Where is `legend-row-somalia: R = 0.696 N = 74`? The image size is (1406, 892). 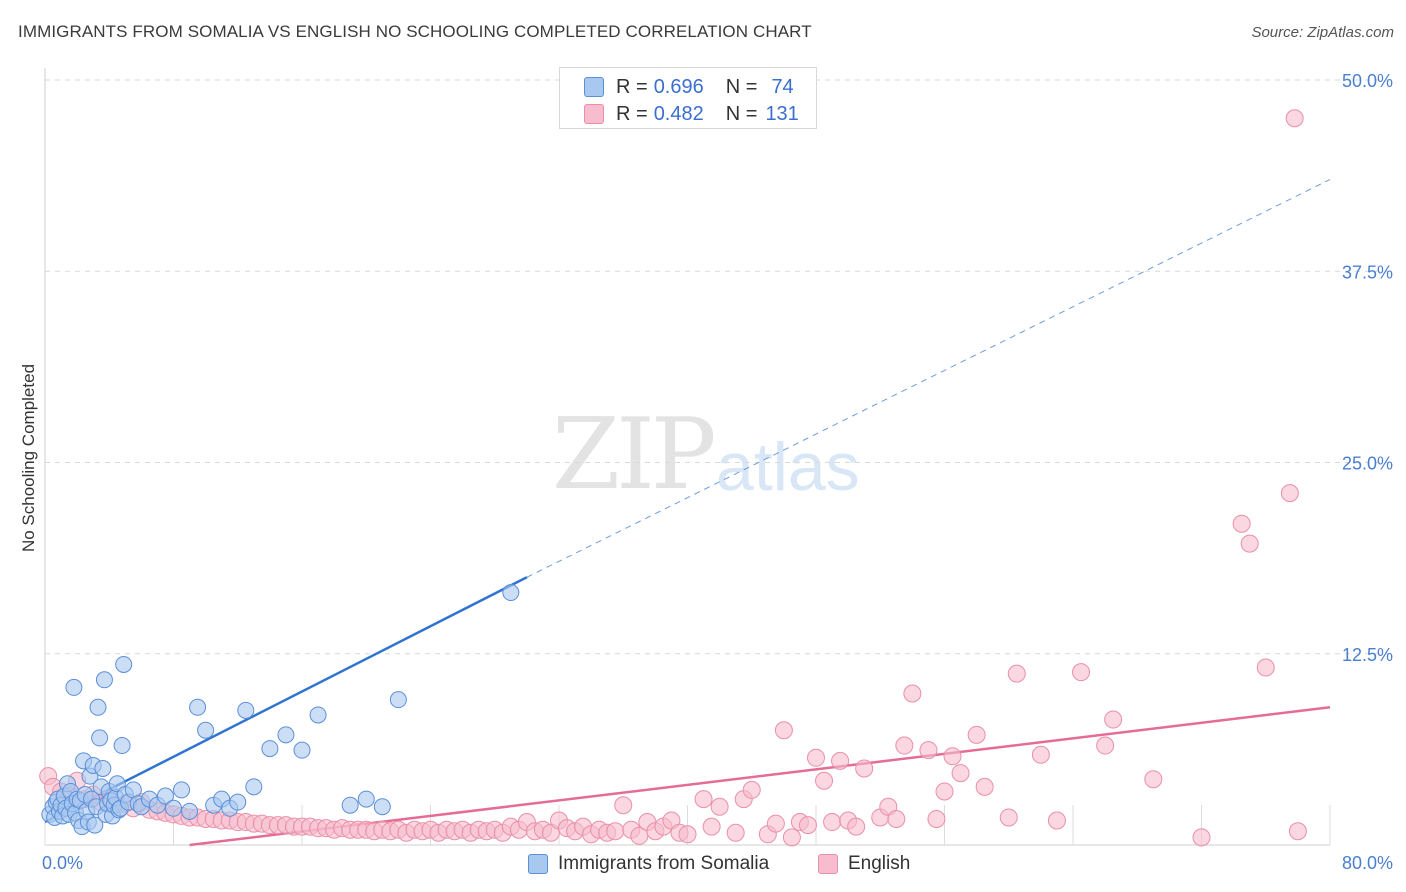
legend-row-somalia: R = 0.696 N = 74 is located at coordinates (689, 87).